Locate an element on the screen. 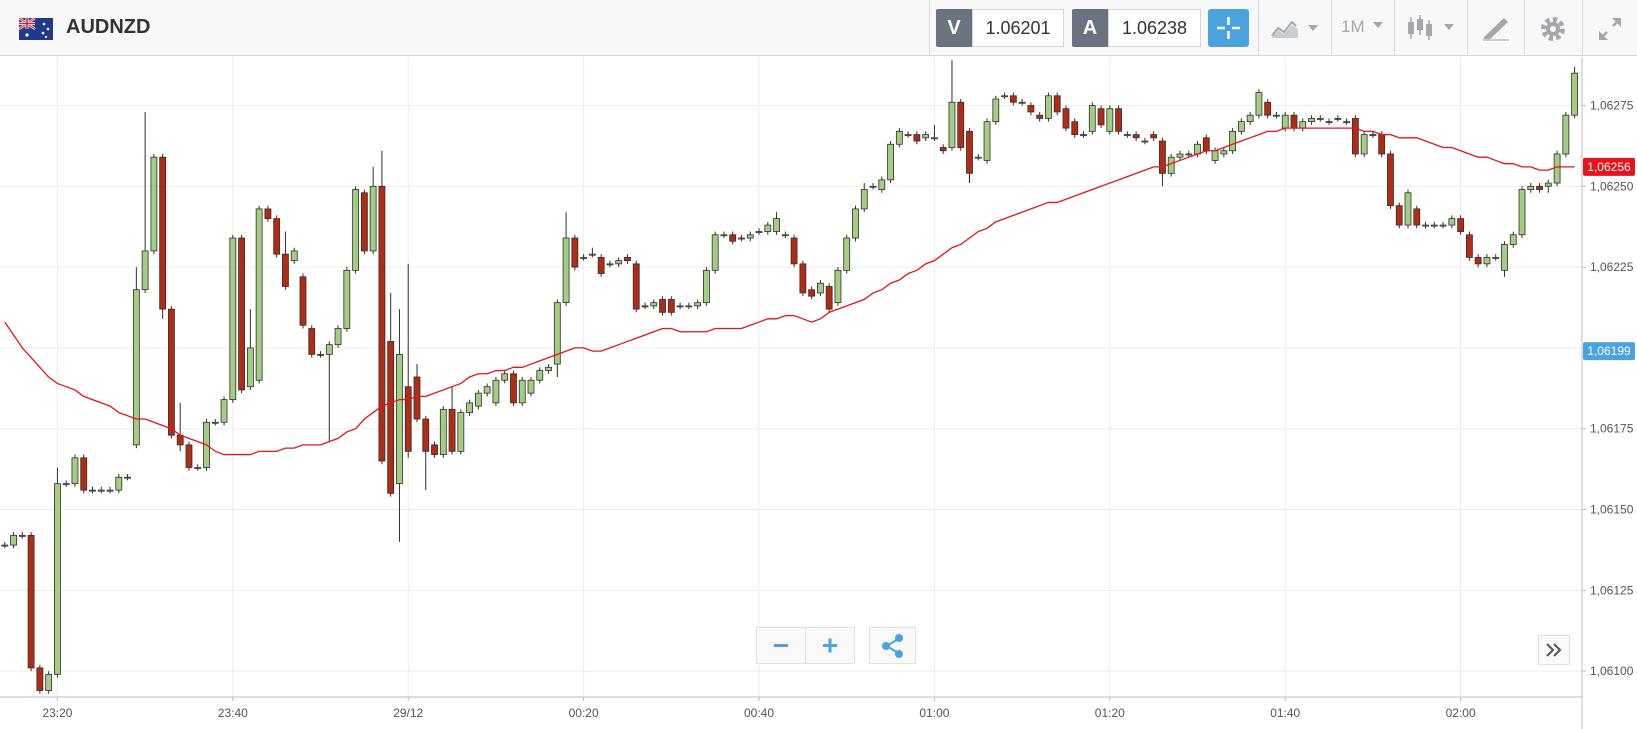 This screenshot has height=729, width=1637. candle-style-button is located at coordinates (1433, 28).